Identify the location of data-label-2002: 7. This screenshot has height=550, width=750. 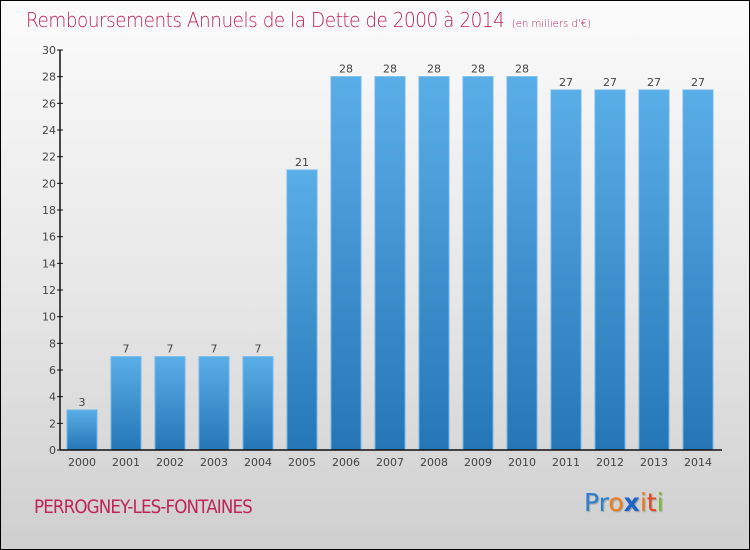
(170, 349).